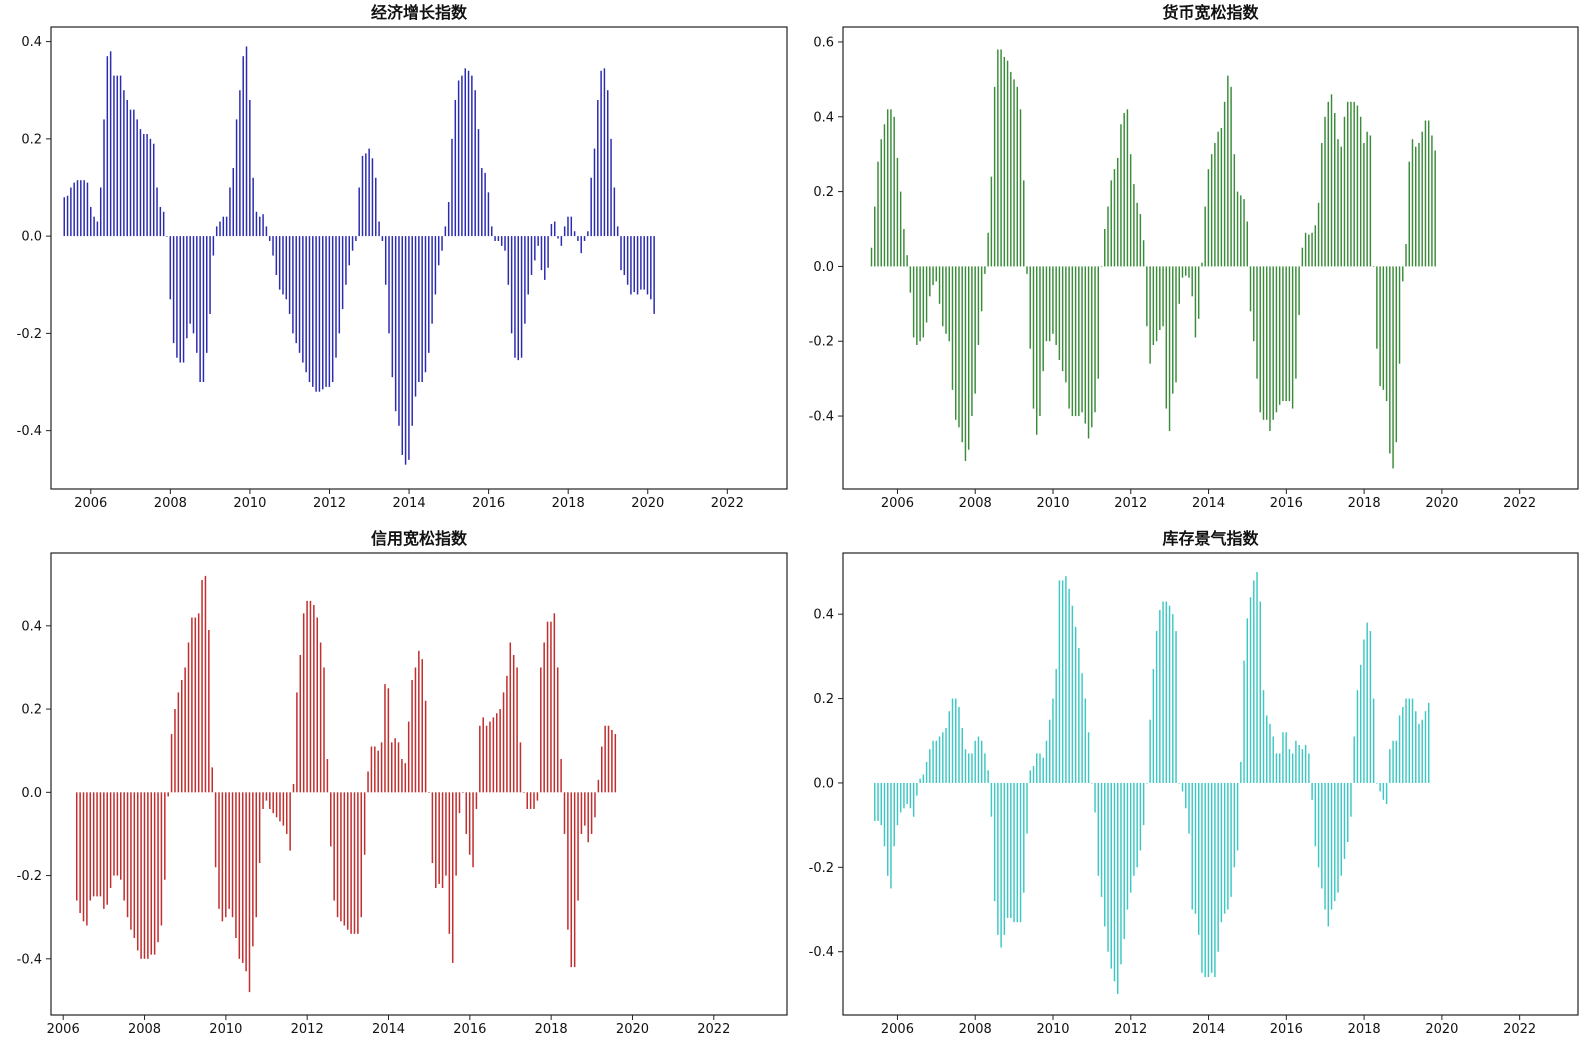 This screenshot has width=1587, height=1041. I want to click on y-tick-label: 0.2, so click(31, 139).